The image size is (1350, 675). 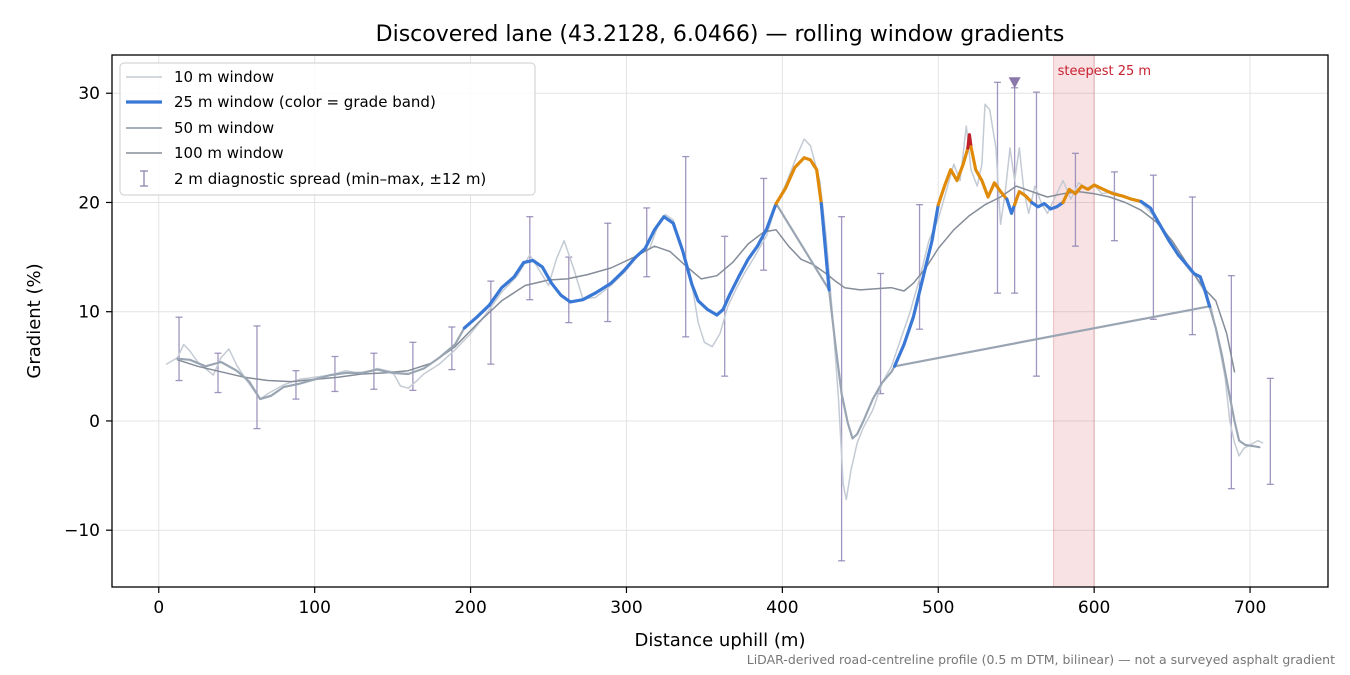 I want to click on x-tick-label: 400, so click(x=782, y=608).